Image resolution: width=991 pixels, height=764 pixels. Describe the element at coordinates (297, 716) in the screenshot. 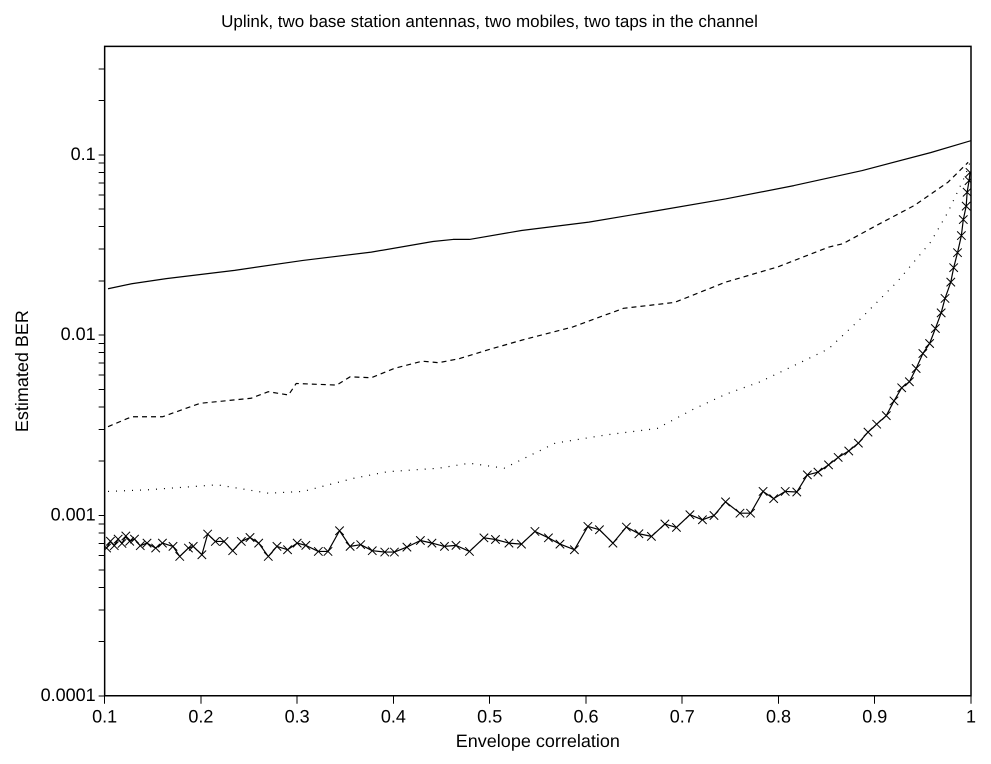

I see `x-tick-label: 0.3` at that location.